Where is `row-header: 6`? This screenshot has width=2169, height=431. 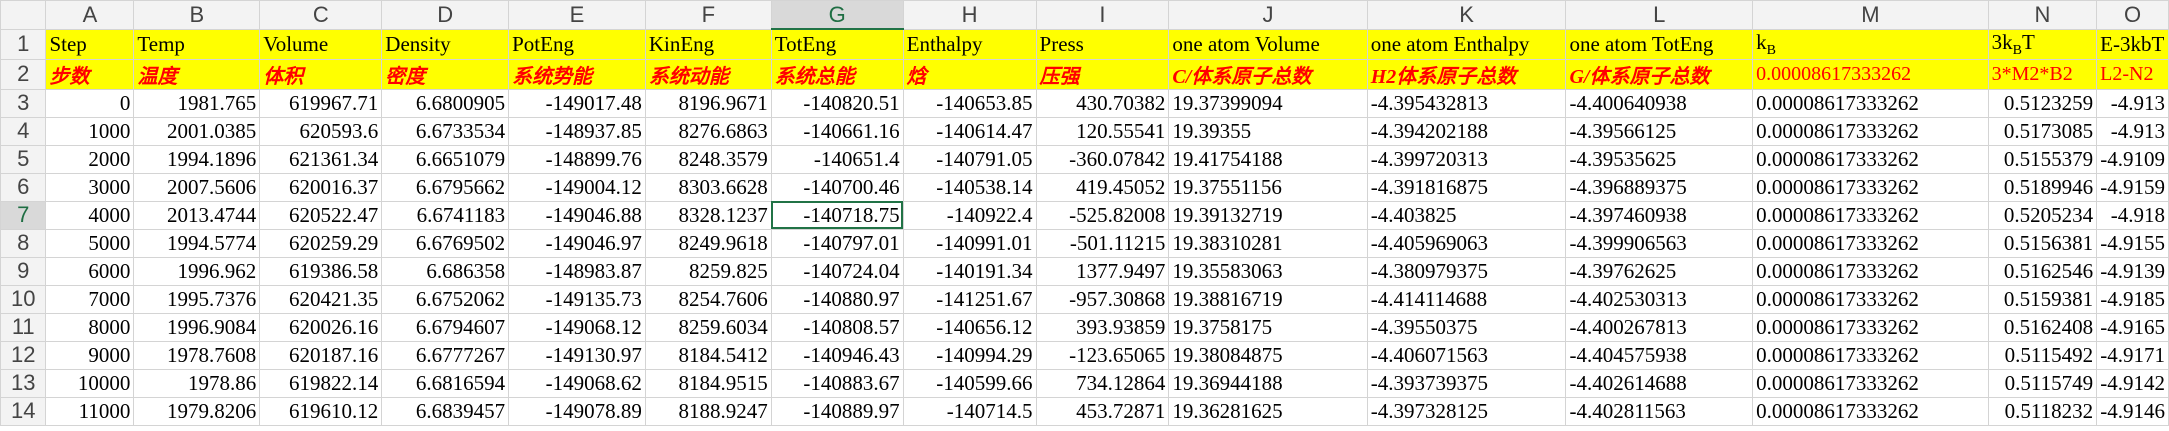 row-header: 6 is located at coordinates (23, 187).